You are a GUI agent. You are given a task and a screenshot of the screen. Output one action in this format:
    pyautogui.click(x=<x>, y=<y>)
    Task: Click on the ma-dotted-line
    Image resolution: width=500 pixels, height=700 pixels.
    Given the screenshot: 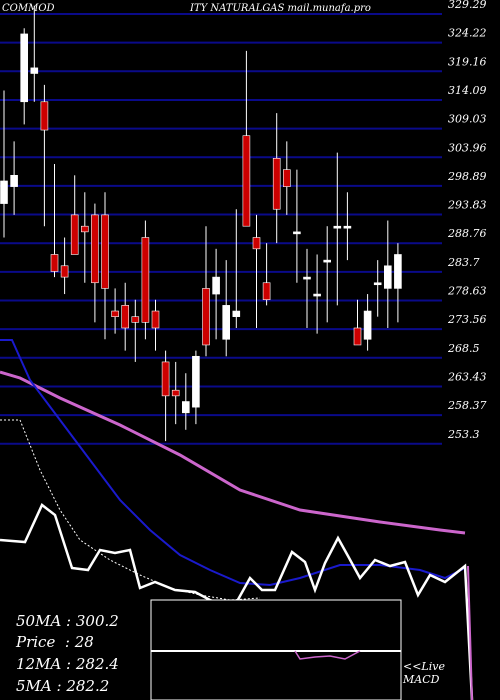 What is the action you would take?
    pyautogui.click(x=130, y=510)
    